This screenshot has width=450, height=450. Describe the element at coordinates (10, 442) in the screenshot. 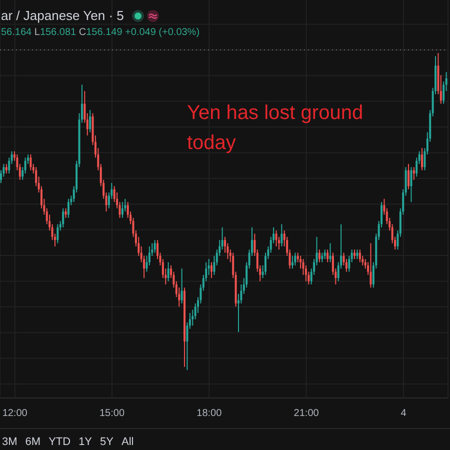

I see `text: 3M` at that location.